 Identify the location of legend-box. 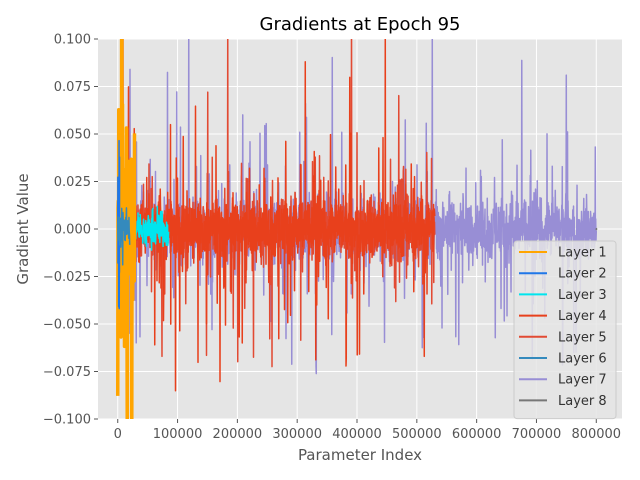
(565, 330).